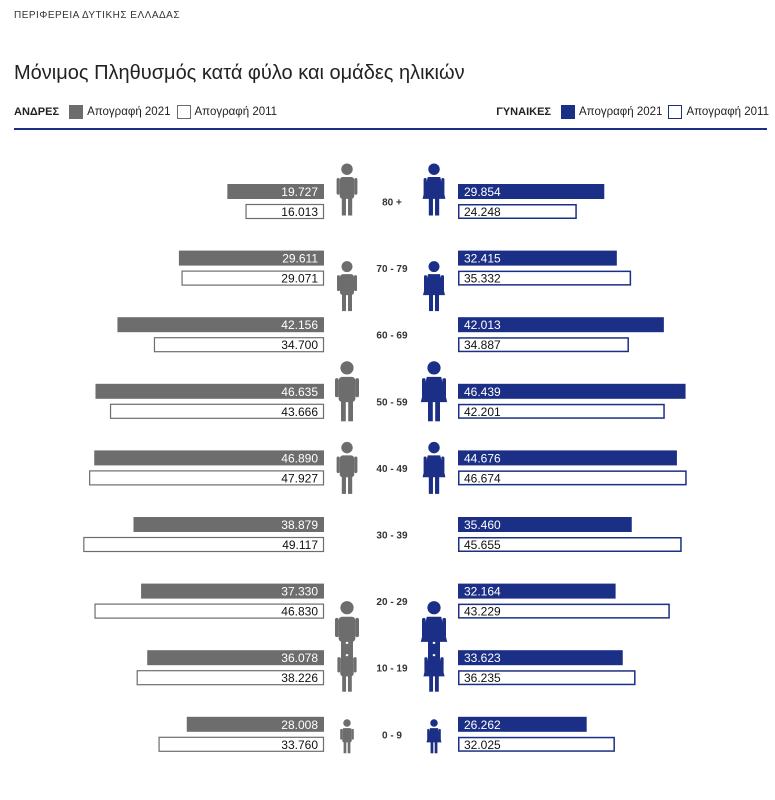 The height and width of the screenshot is (800, 775). What do you see at coordinates (392, 402) in the screenshot?
I see `age-group-label: 50 - 59` at bounding box center [392, 402].